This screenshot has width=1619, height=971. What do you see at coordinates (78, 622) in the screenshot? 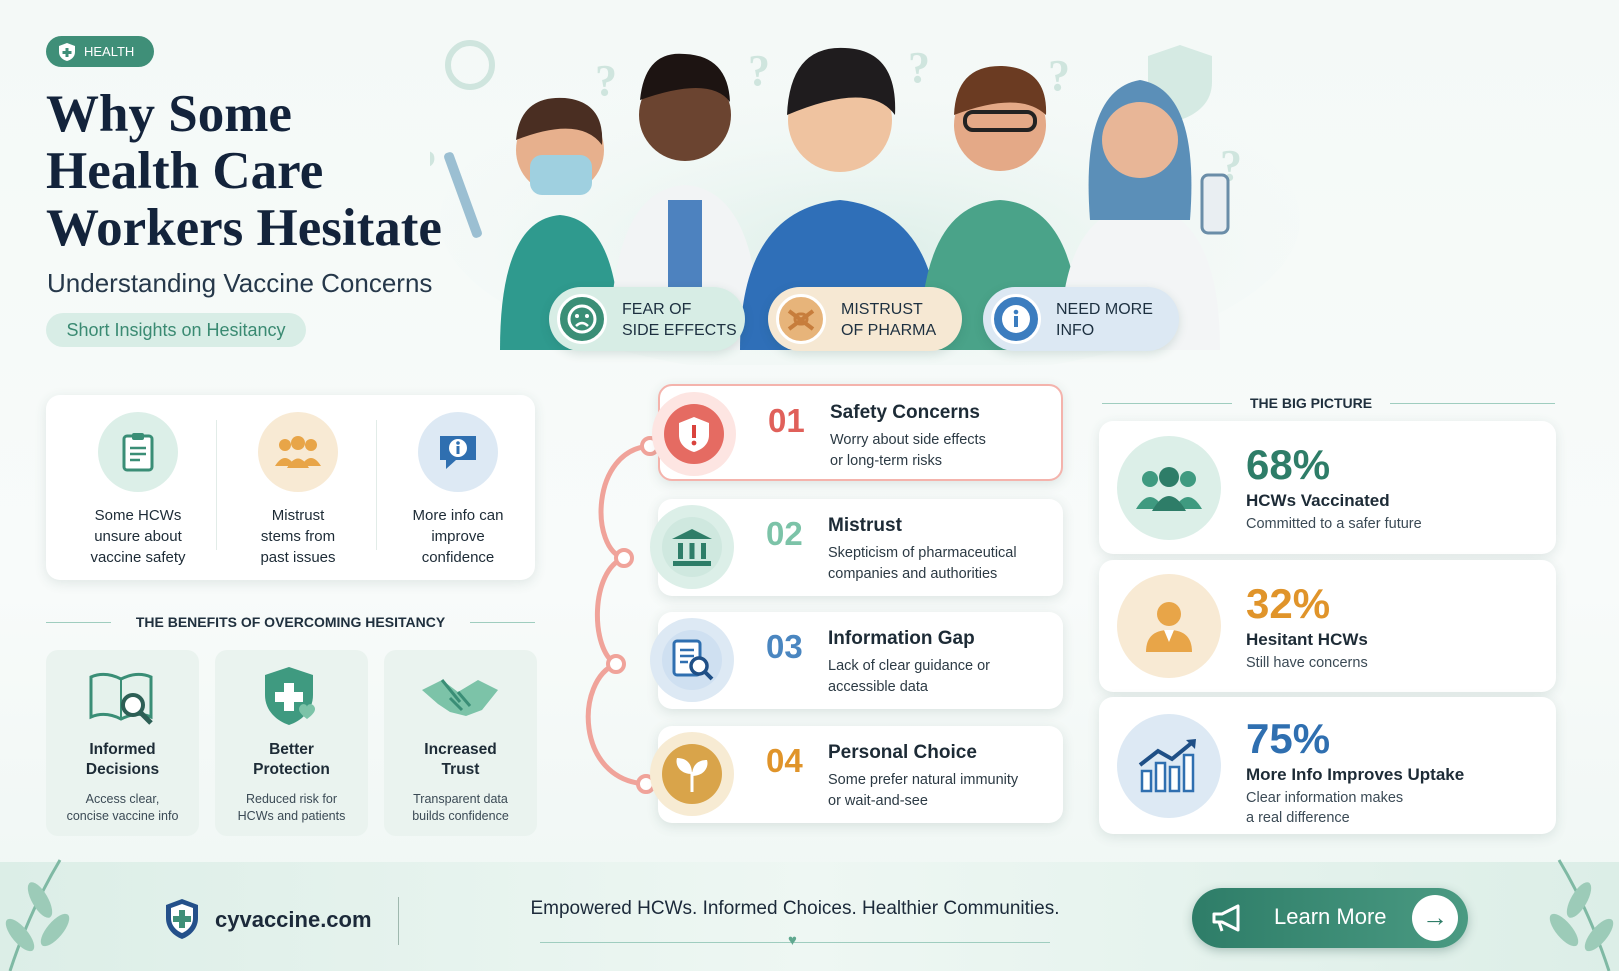
I see `benefits-rule-left` at bounding box center [78, 622].